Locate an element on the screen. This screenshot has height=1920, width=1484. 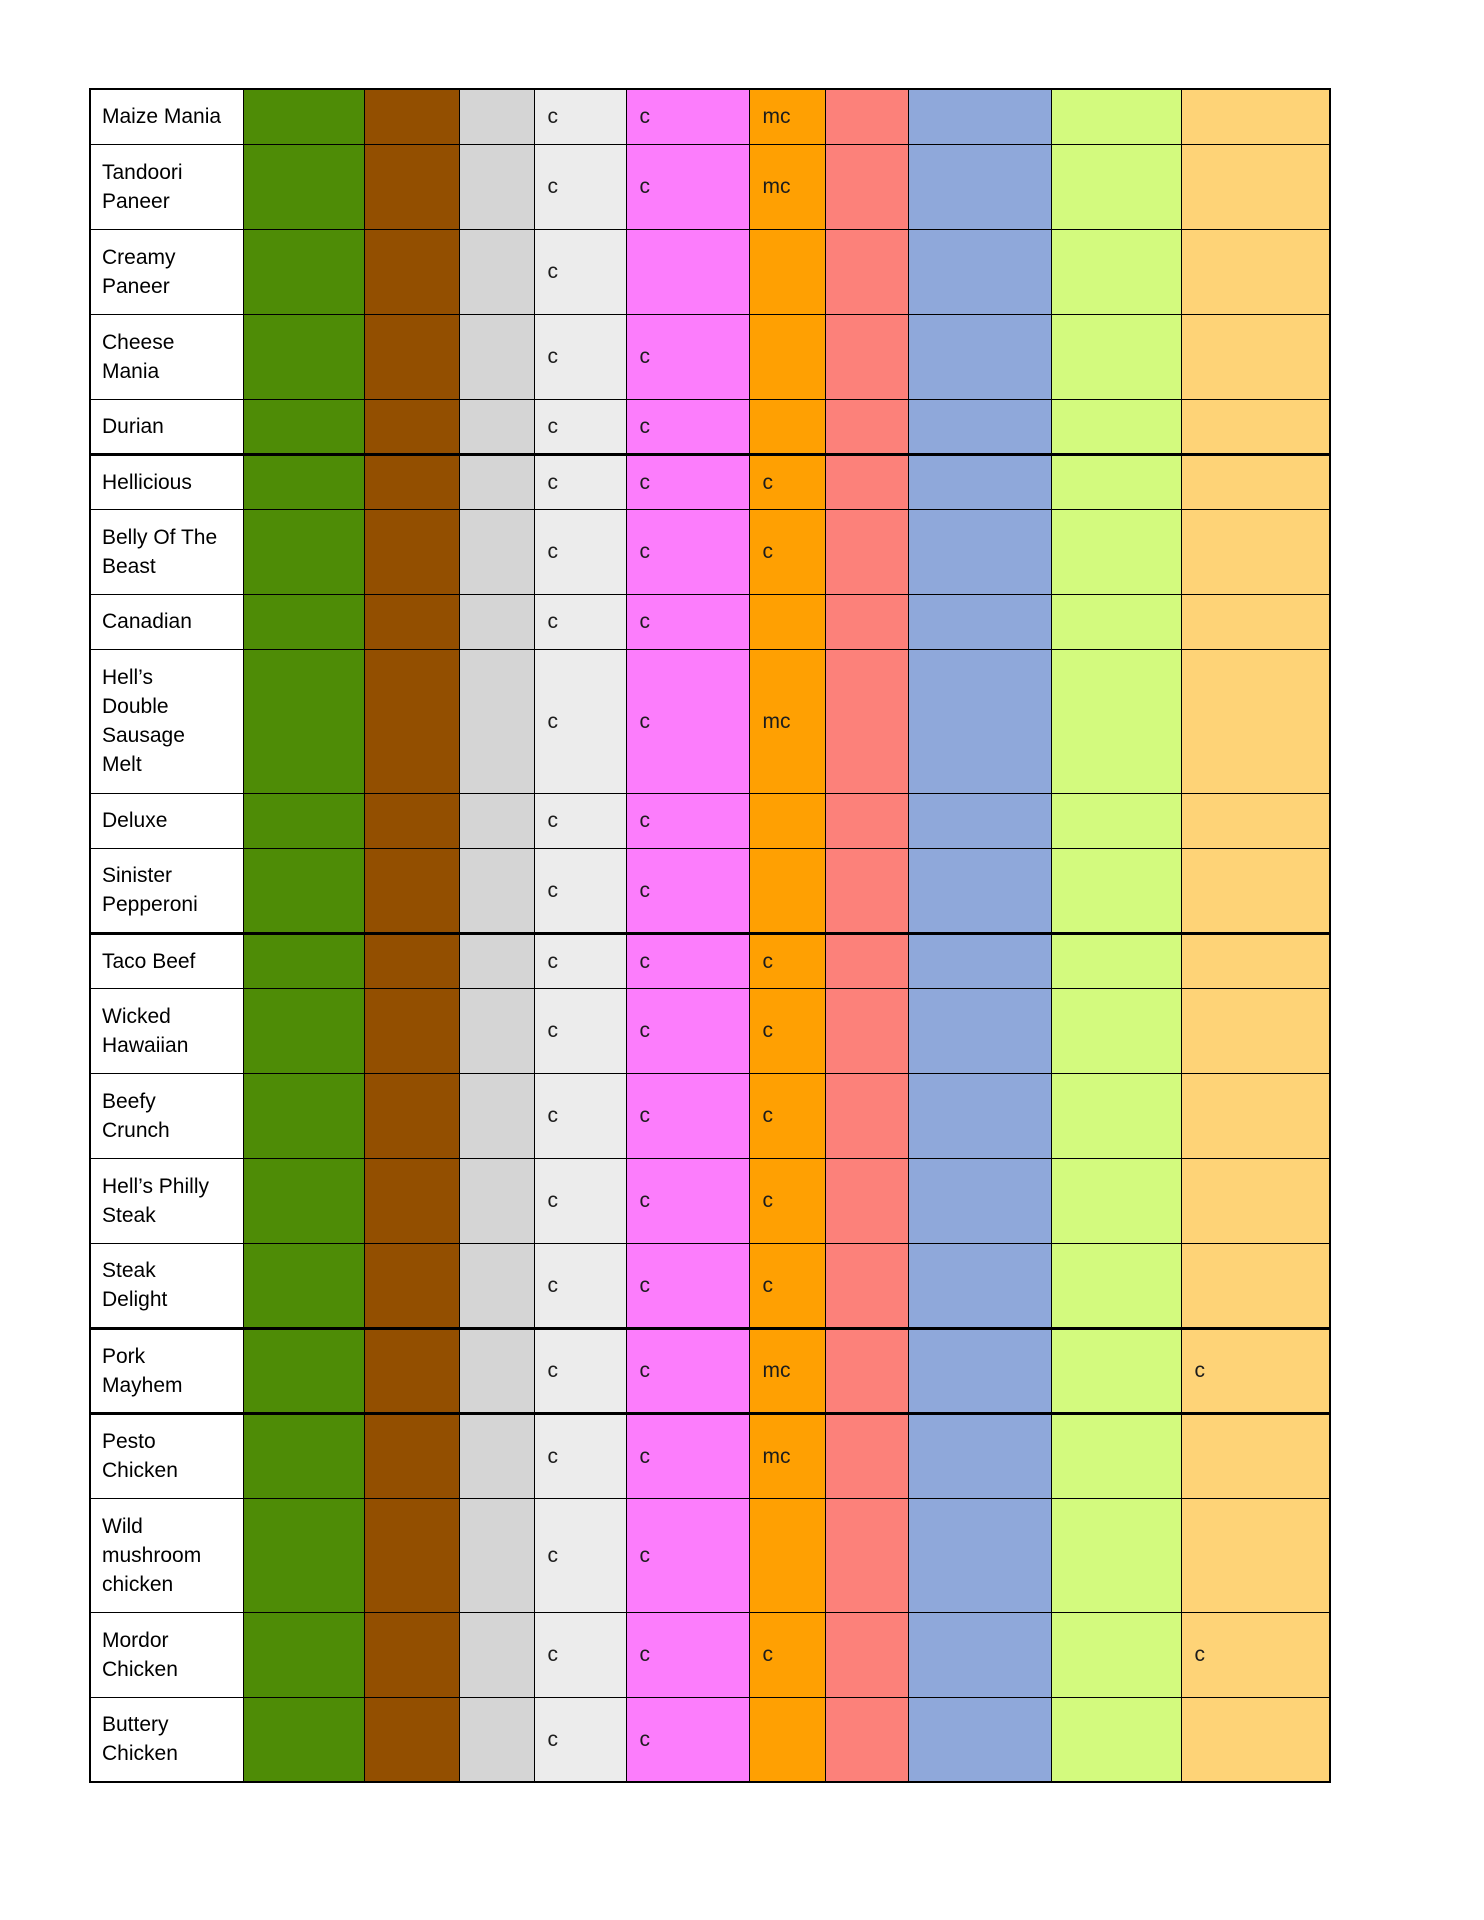
row-label: Pork Mayhem is located at coordinates (166, 1371).